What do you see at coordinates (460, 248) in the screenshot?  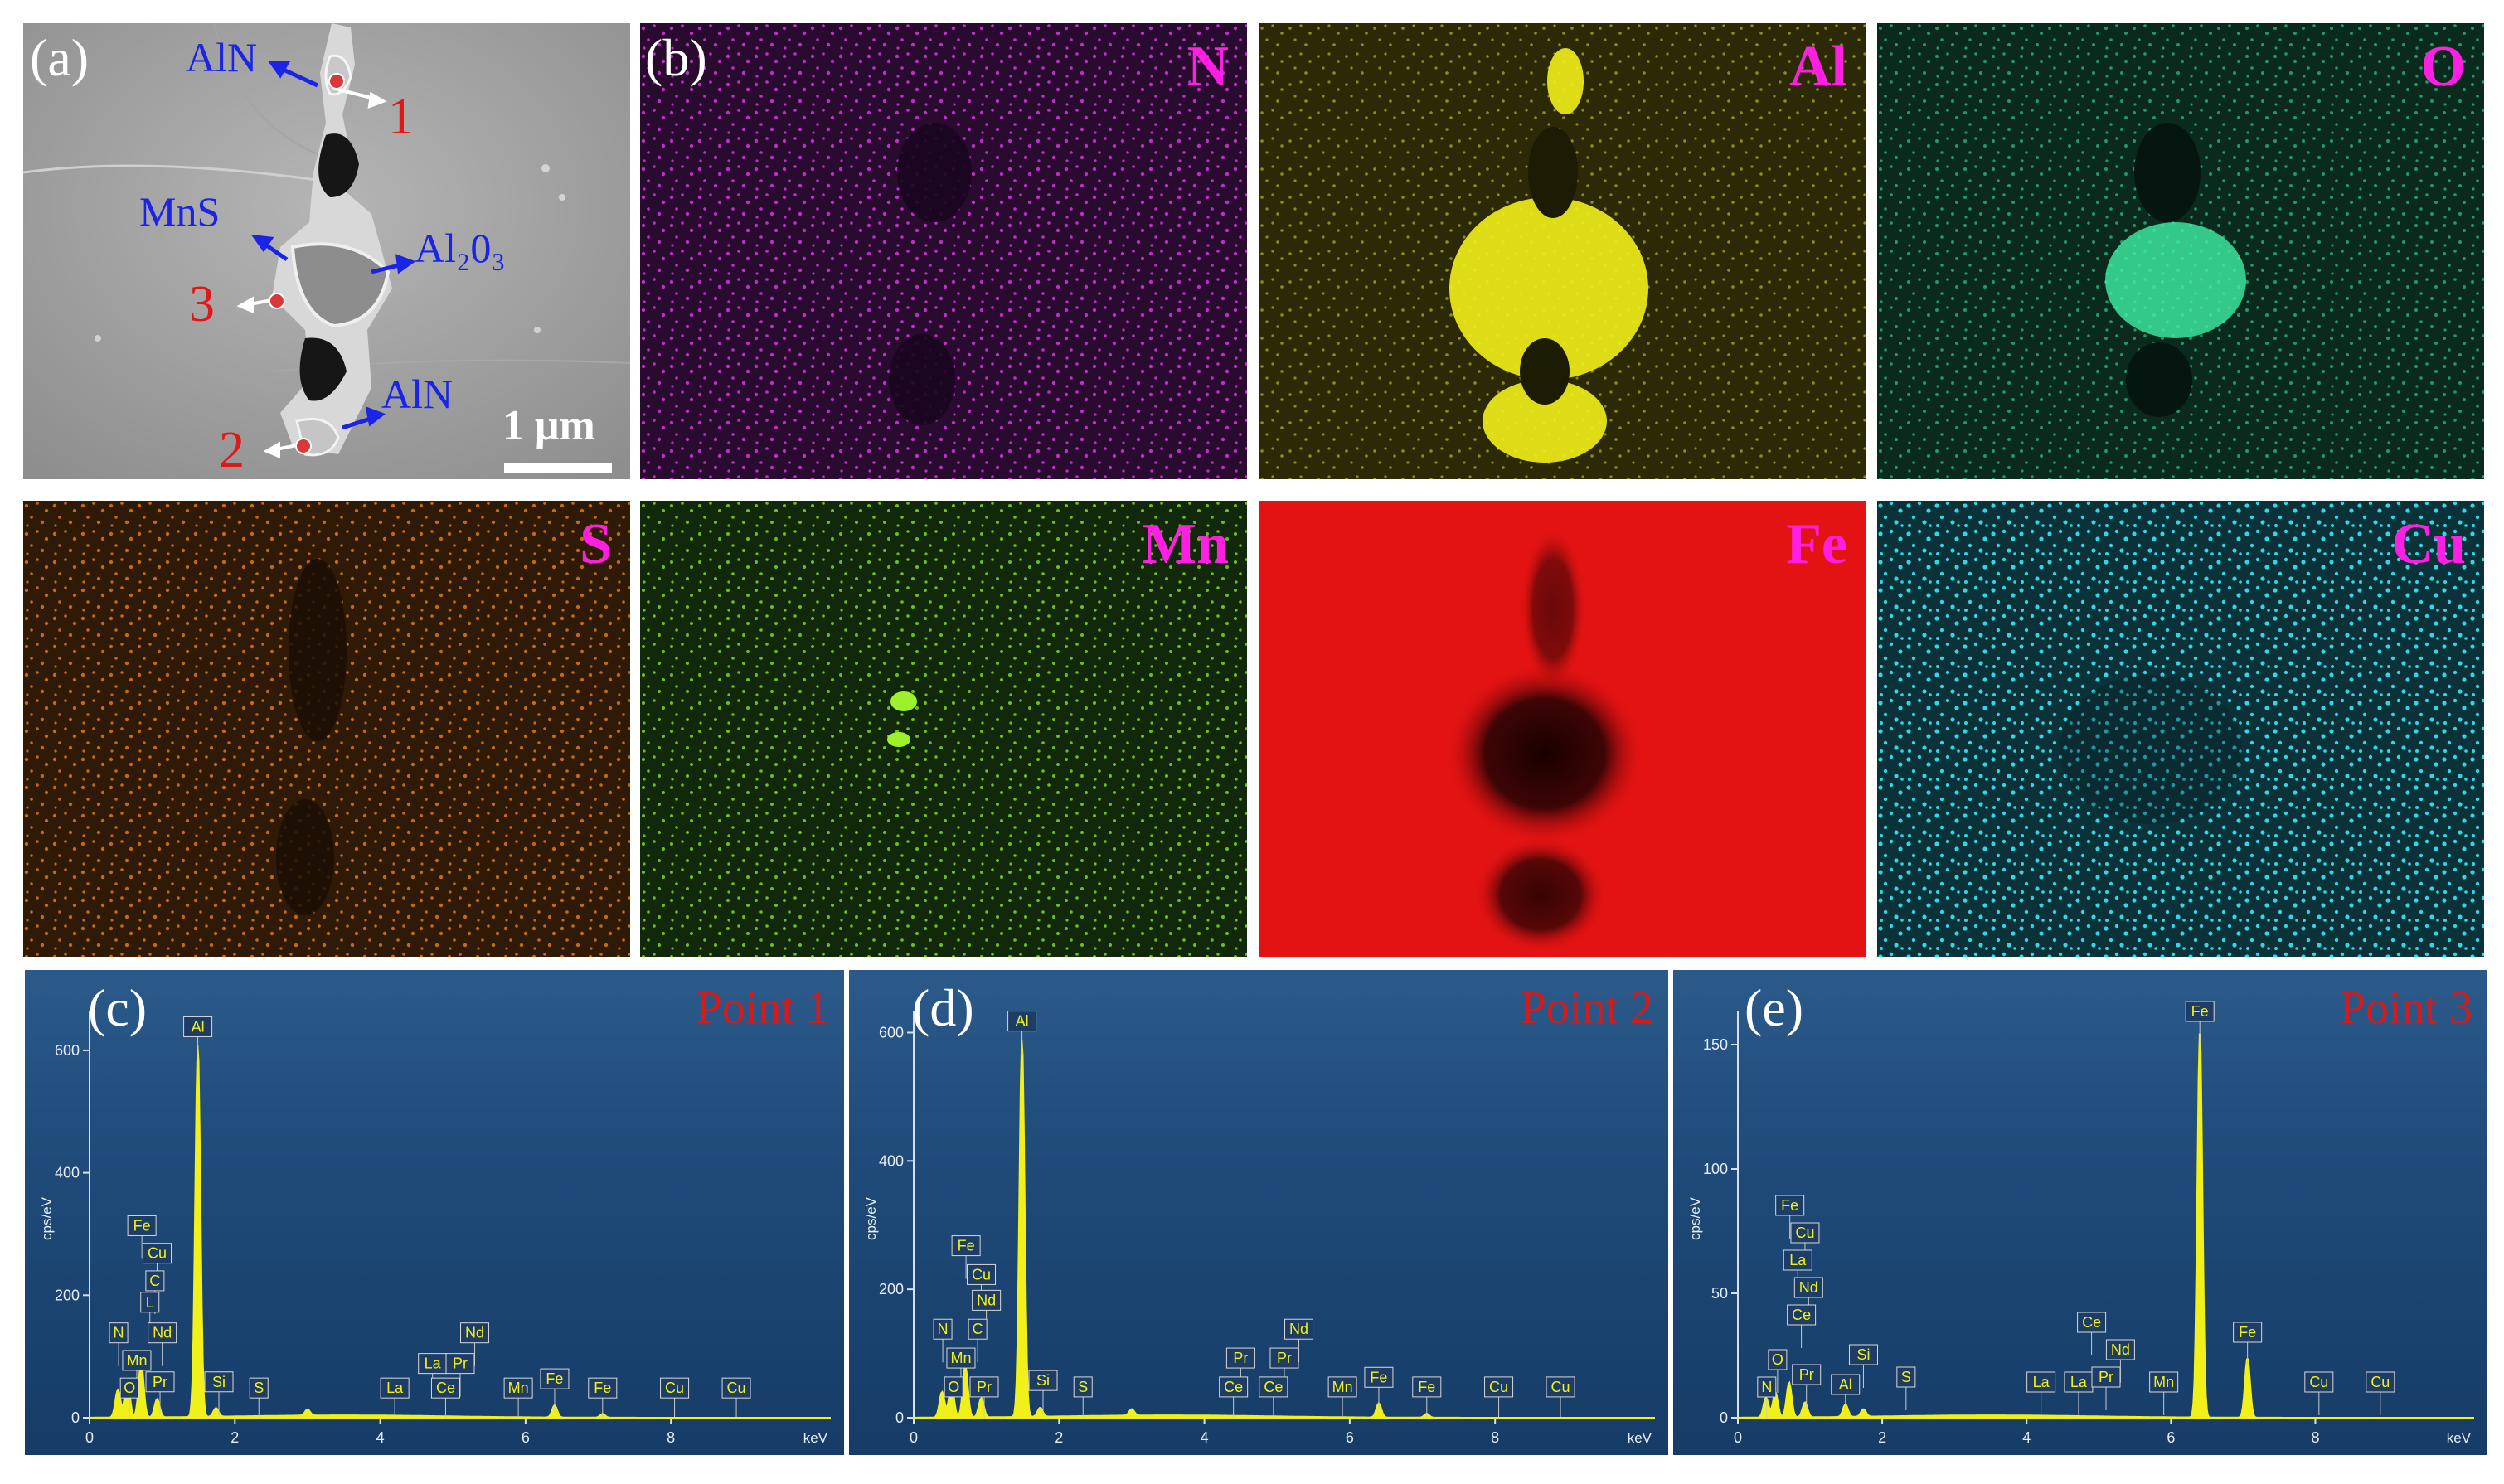 I see `annotation-al2o3: Al₂0₃` at bounding box center [460, 248].